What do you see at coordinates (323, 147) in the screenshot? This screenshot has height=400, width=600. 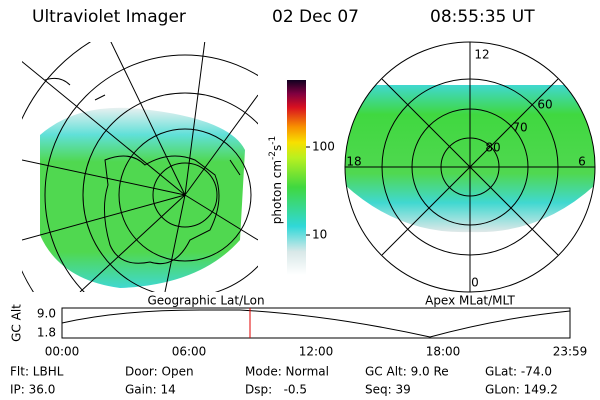 I see `colorbar-label: 100` at bounding box center [323, 147].